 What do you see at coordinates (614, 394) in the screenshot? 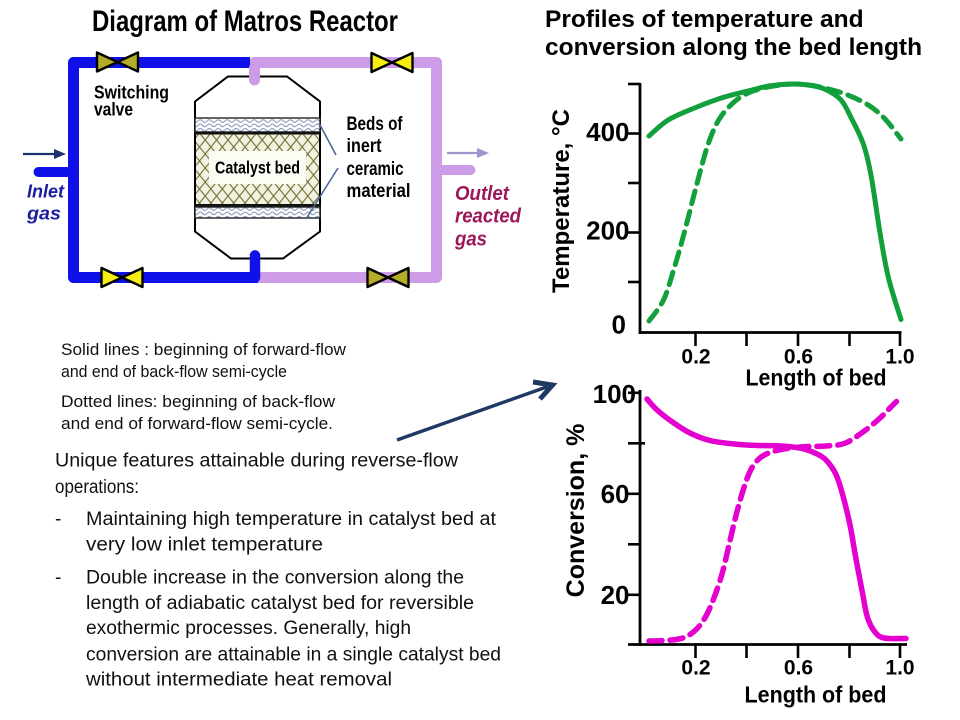
I see `svg-text: 100` at bounding box center [614, 394].